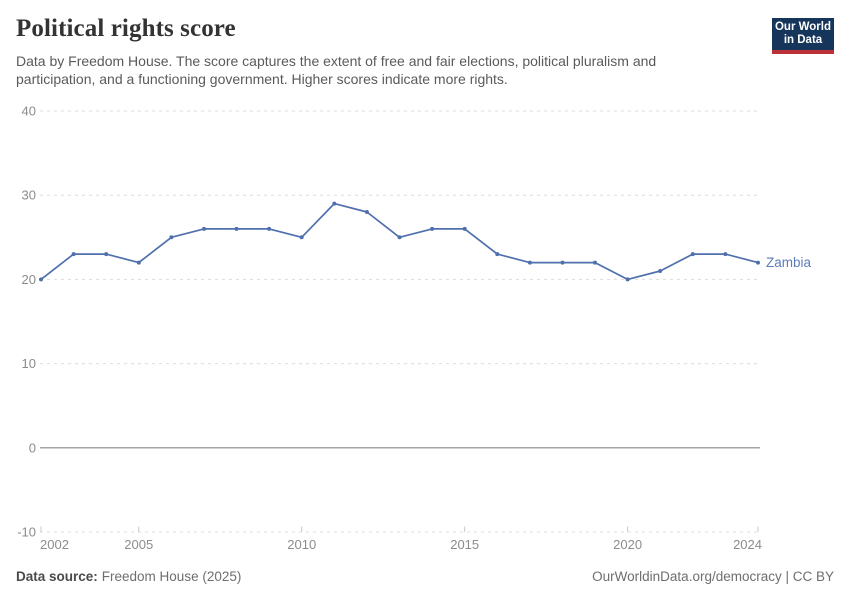 This screenshot has width=850, height=600. Describe the element at coordinates (29, 111) in the screenshot. I see `y-tick-label: 40` at that location.